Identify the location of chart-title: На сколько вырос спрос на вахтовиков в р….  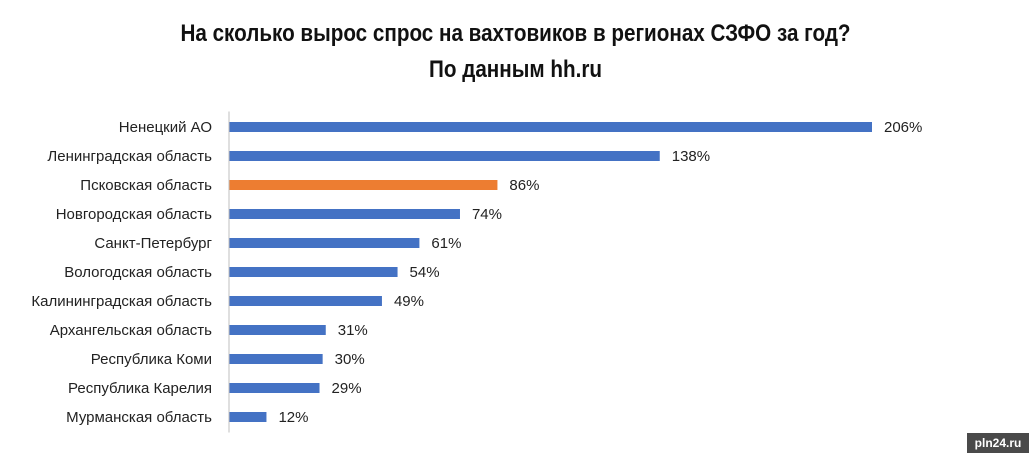
(515, 33).